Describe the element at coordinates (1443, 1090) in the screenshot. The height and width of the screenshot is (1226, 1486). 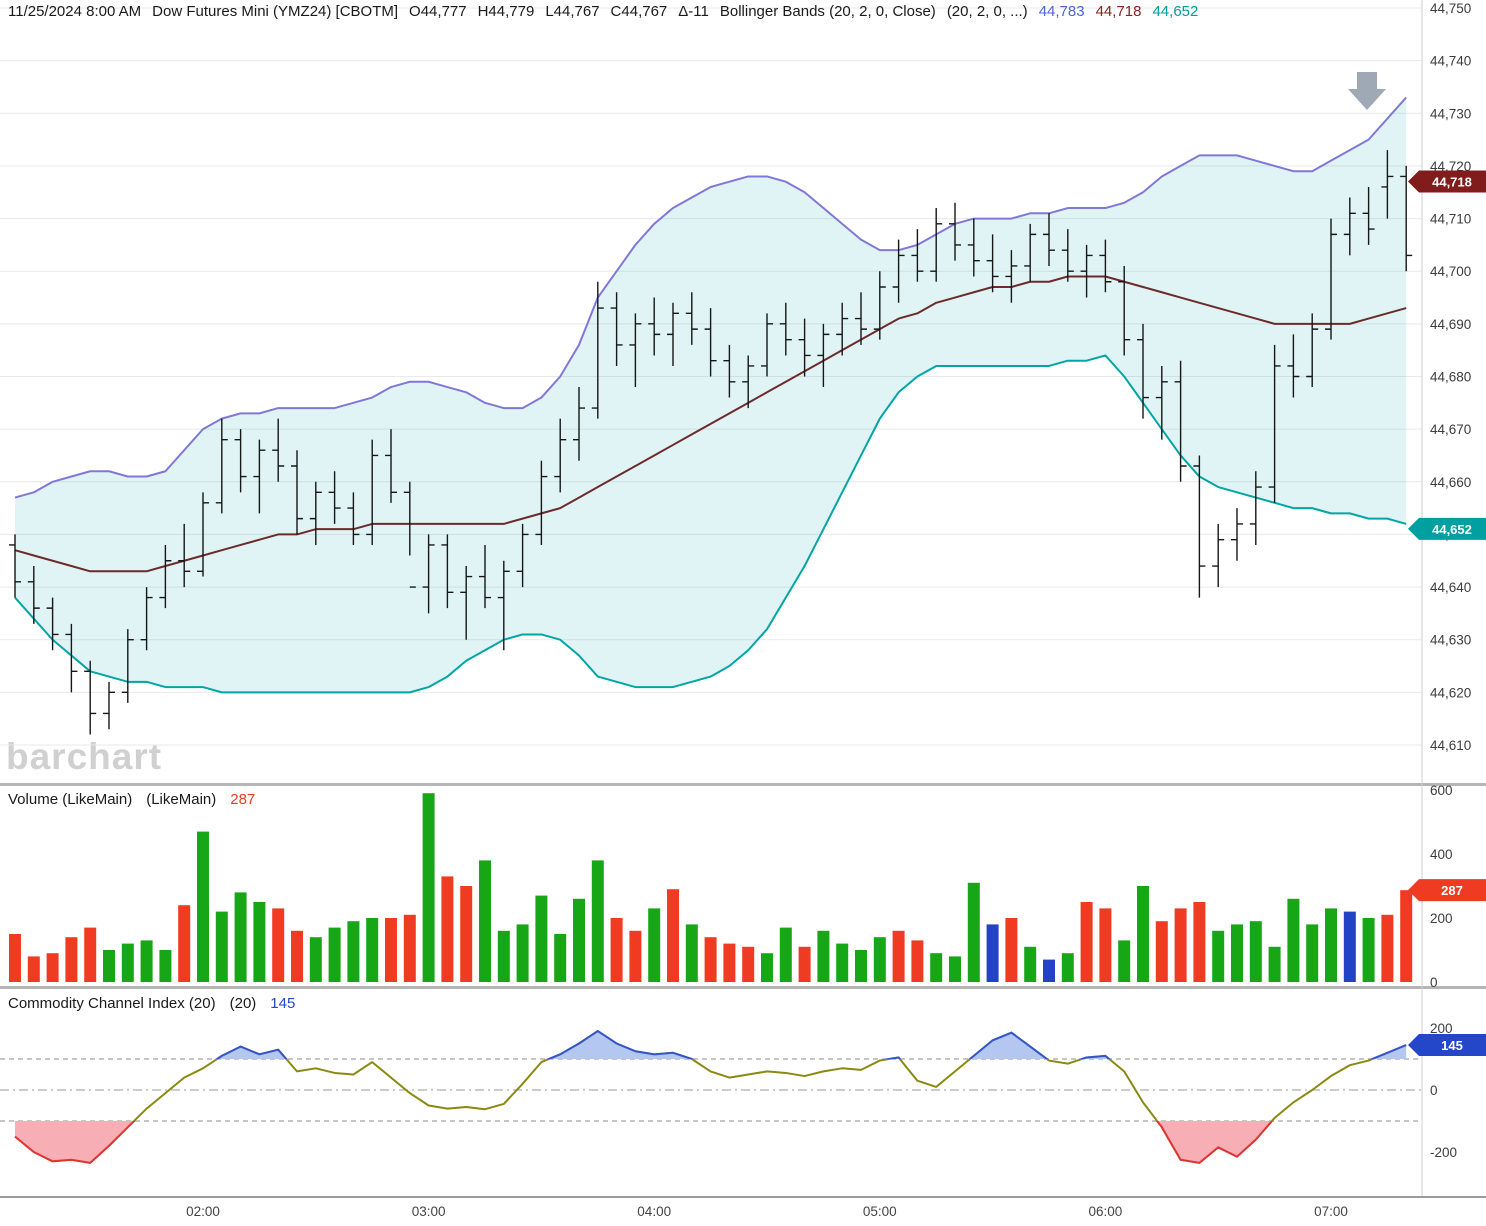
I see `cci-axis-labels: 200 0 -200` at that location.